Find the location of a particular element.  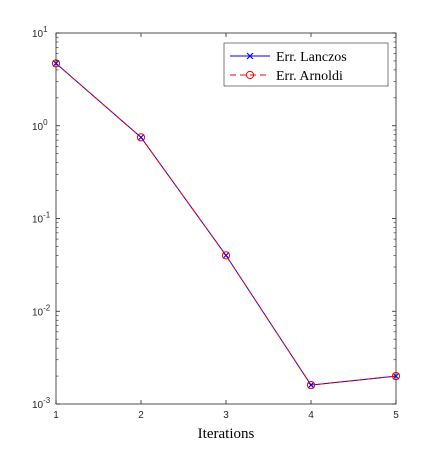

legend-label-lanczos: Err. Lanczos is located at coordinates (311, 57).